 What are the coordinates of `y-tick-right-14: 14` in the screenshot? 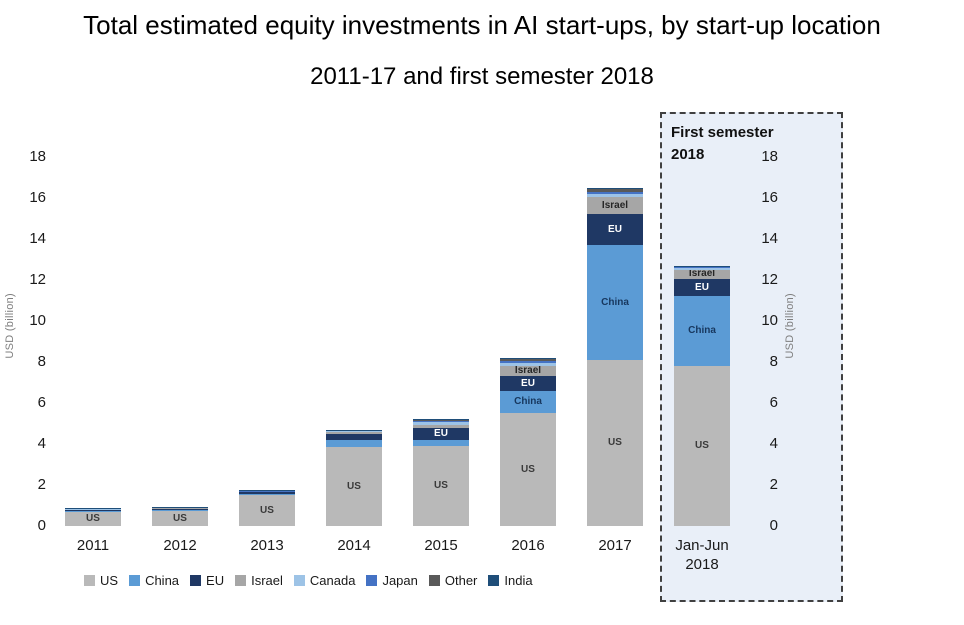 It's located at (769, 238).